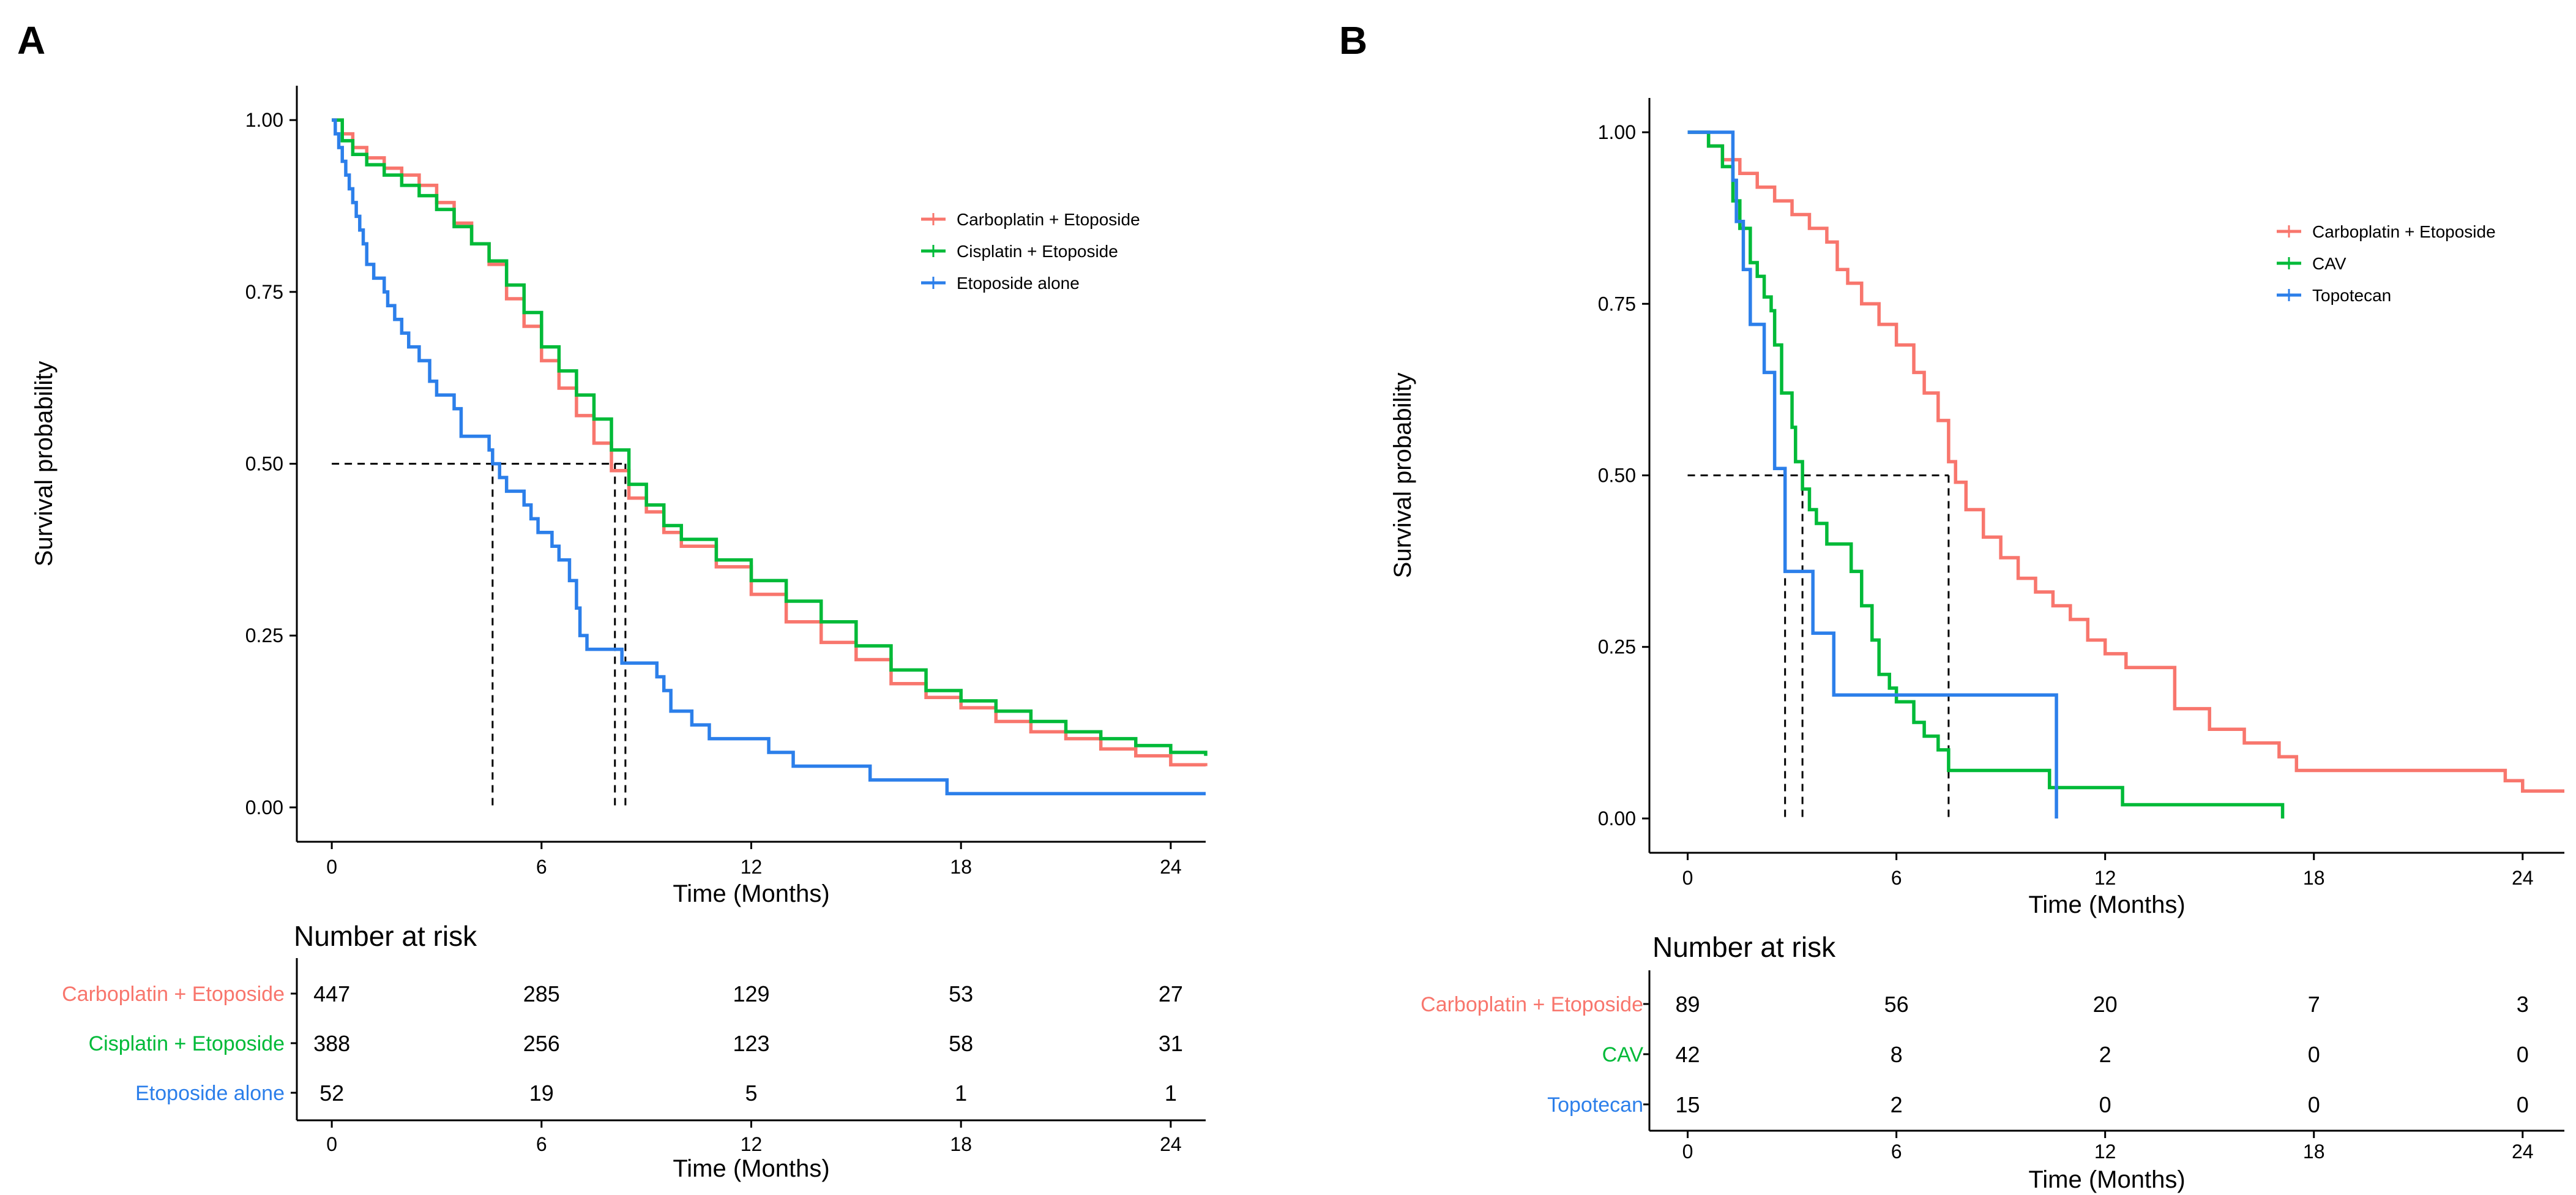  I want to click on legend-label: Cisplatin + Etoposide, so click(1037, 251).